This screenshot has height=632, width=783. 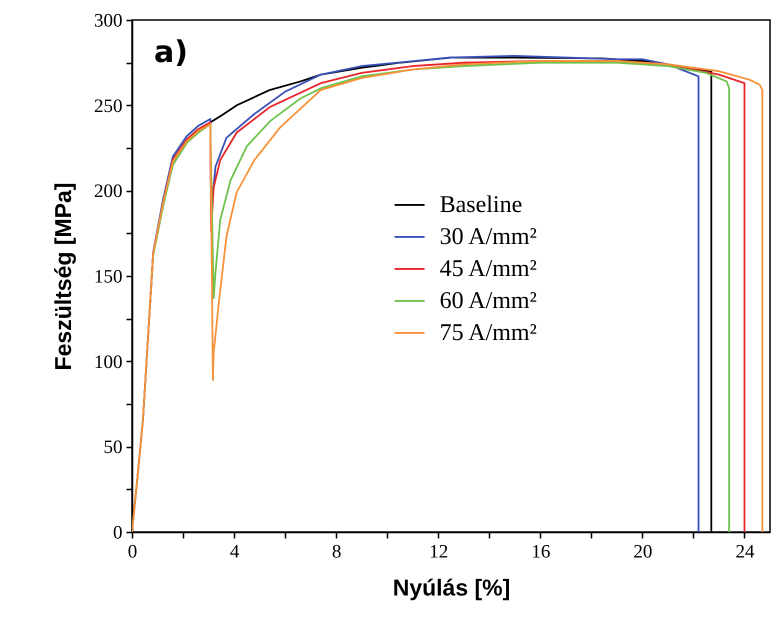 What do you see at coordinates (488, 333) in the screenshot?
I see `legend-label: 75 A/mm²` at bounding box center [488, 333].